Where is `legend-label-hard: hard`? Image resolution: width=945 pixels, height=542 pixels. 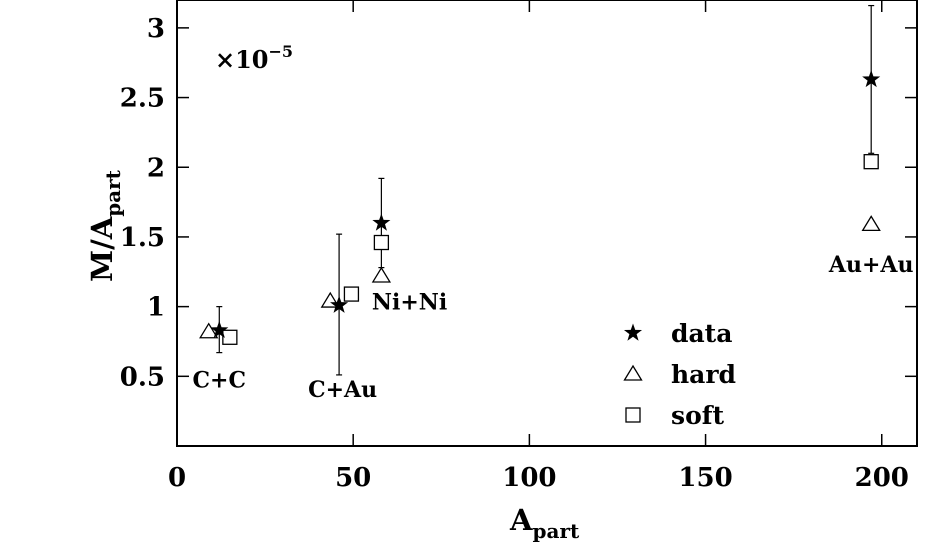 legend-label-hard: hard is located at coordinates (703, 374).